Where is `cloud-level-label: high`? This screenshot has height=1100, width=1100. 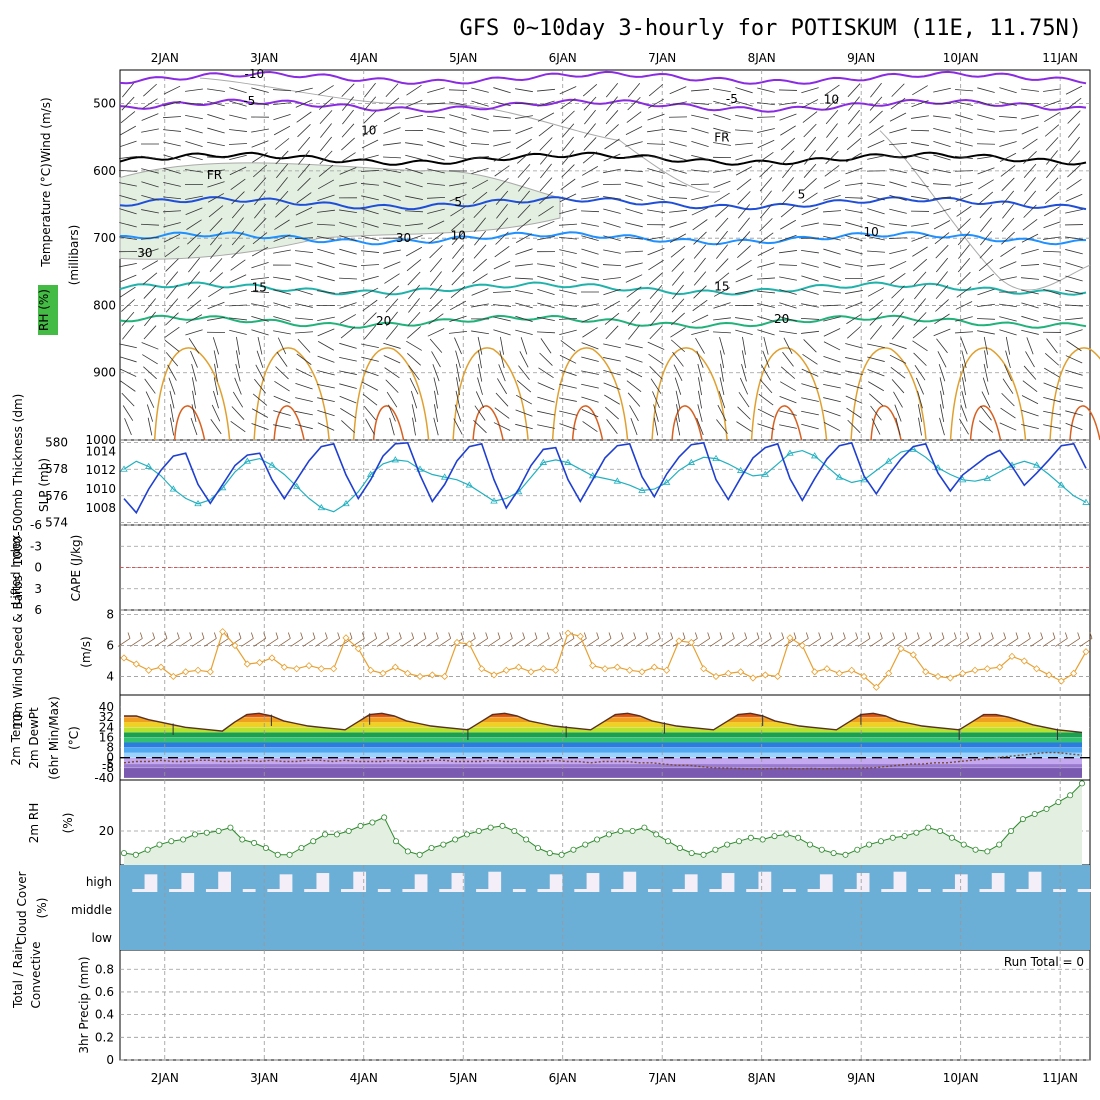 cloud-level-label: high is located at coordinates (99, 882).